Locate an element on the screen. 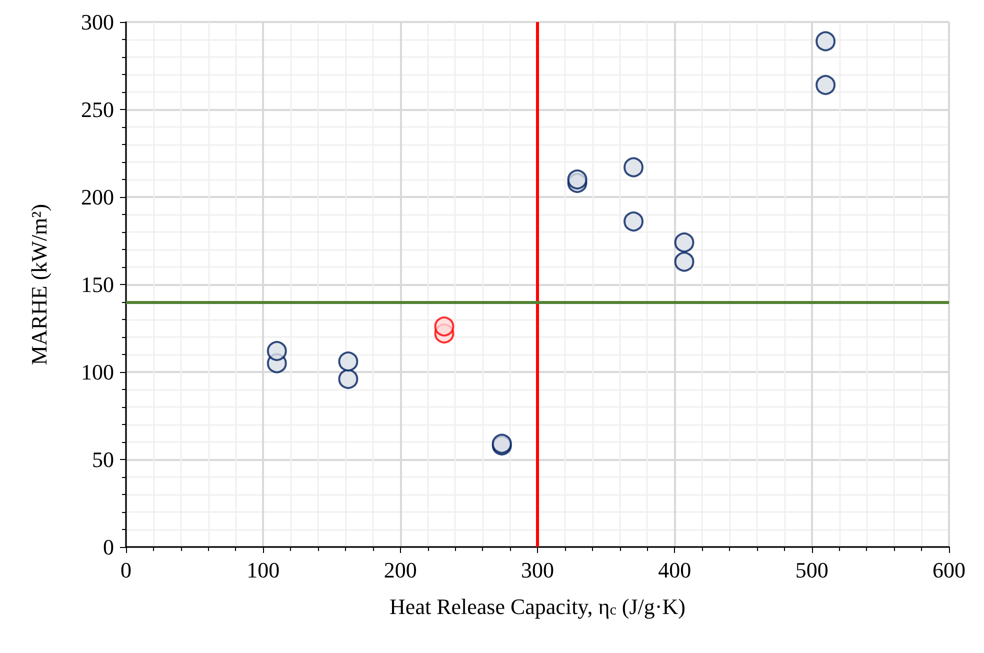 The height and width of the screenshot is (653, 984). x-tick-label: 200 is located at coordinates (400, 570).